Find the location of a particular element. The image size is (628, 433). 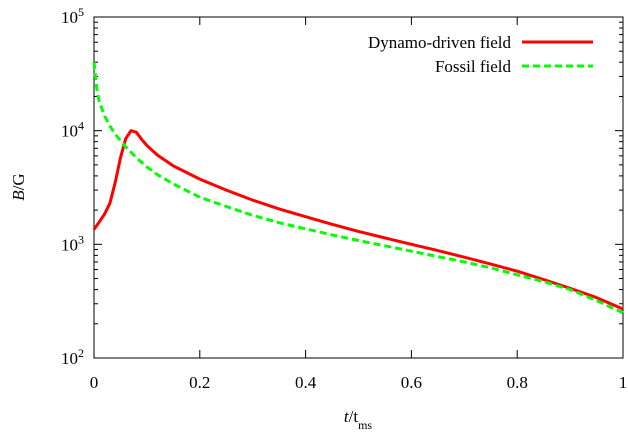

y-axis-label: B/G is located at coordinates (18, 186).